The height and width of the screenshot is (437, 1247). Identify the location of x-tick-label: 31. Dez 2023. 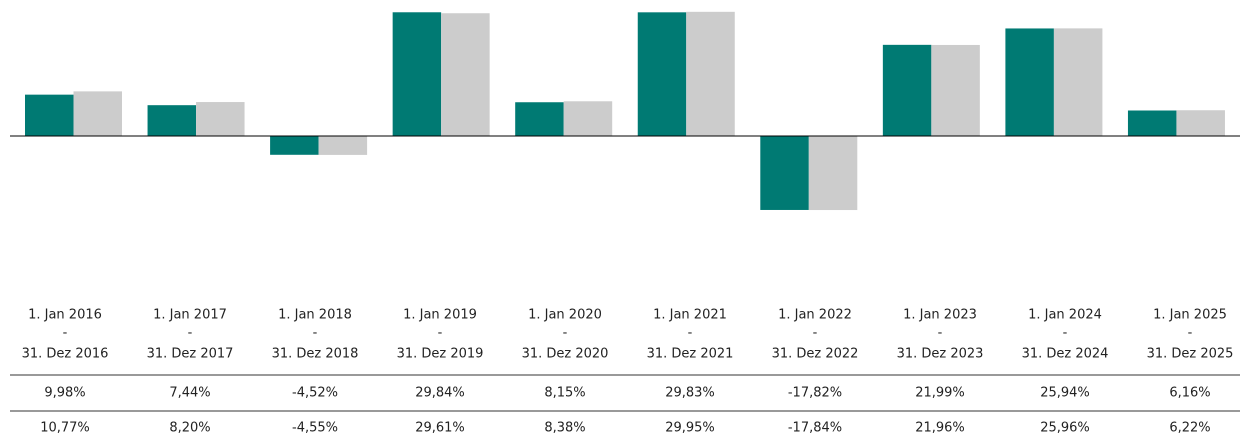
(940, 354).